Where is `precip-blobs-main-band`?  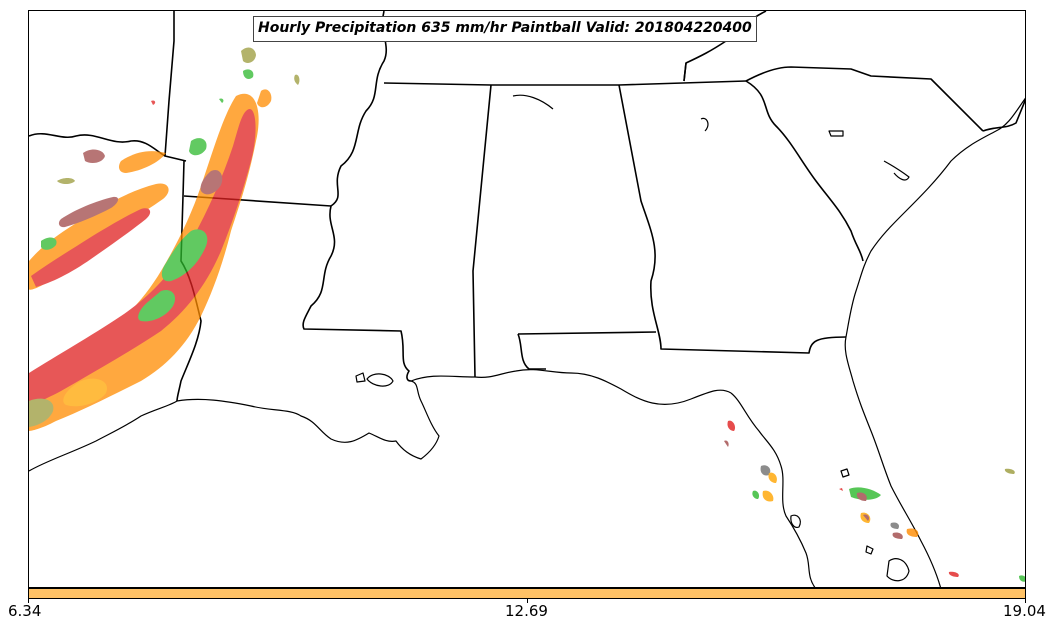 precip-blobs-main-band is located at coordinates (150, 260).